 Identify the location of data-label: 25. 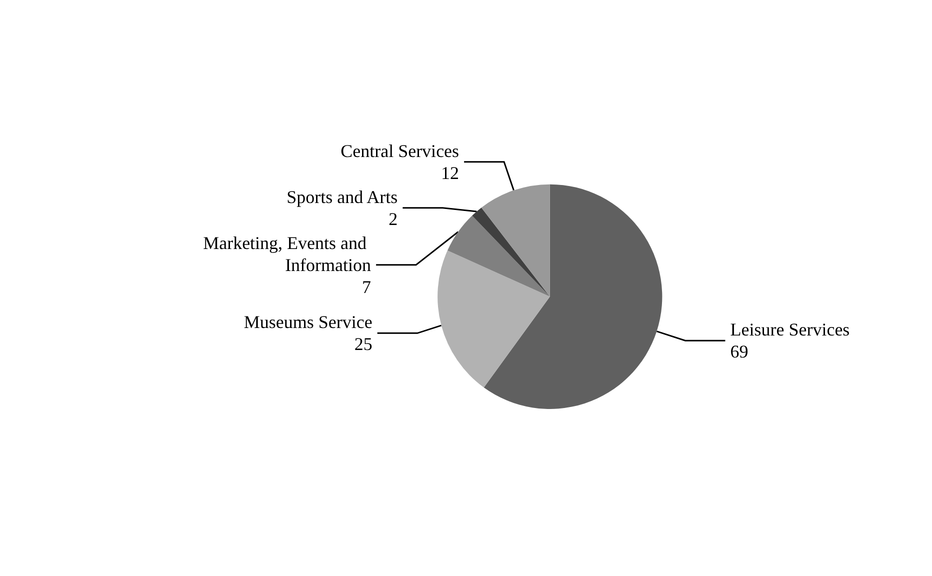
(363, 344).